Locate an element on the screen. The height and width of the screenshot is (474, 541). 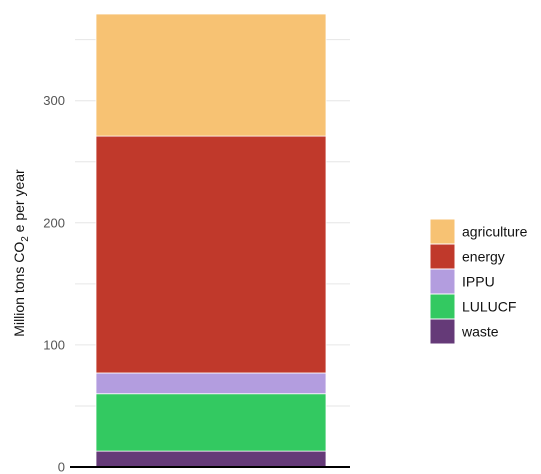
legend-swatch-ippu is located at coordinates (442, 281).